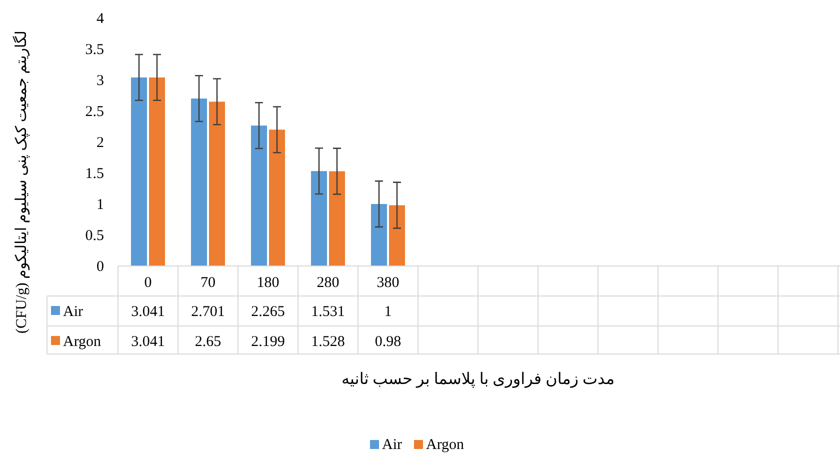 The image size is (840, 456). I want to click on data-label: 2.701, so click(208, 312).